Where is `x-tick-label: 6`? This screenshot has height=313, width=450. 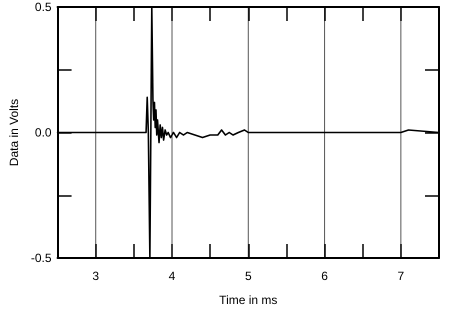
x-tick-label: 6 is located at coordinates (324, 276).